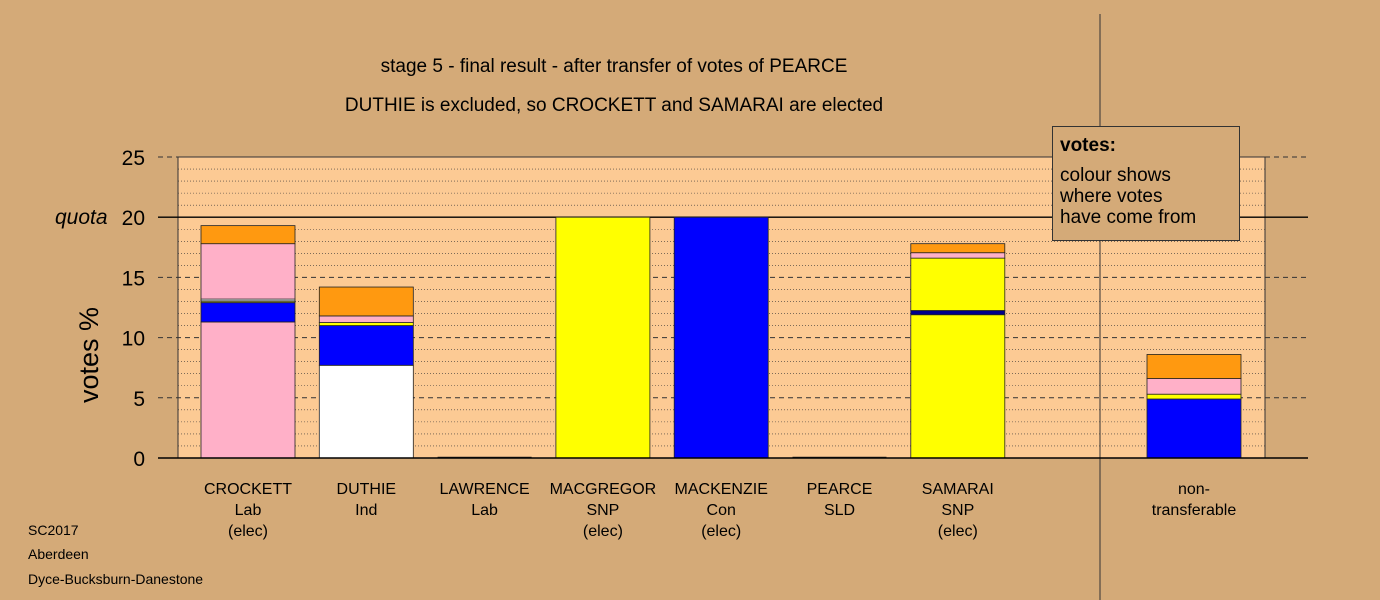  I want to click on y-tick-label: 25, so click(133, 158).